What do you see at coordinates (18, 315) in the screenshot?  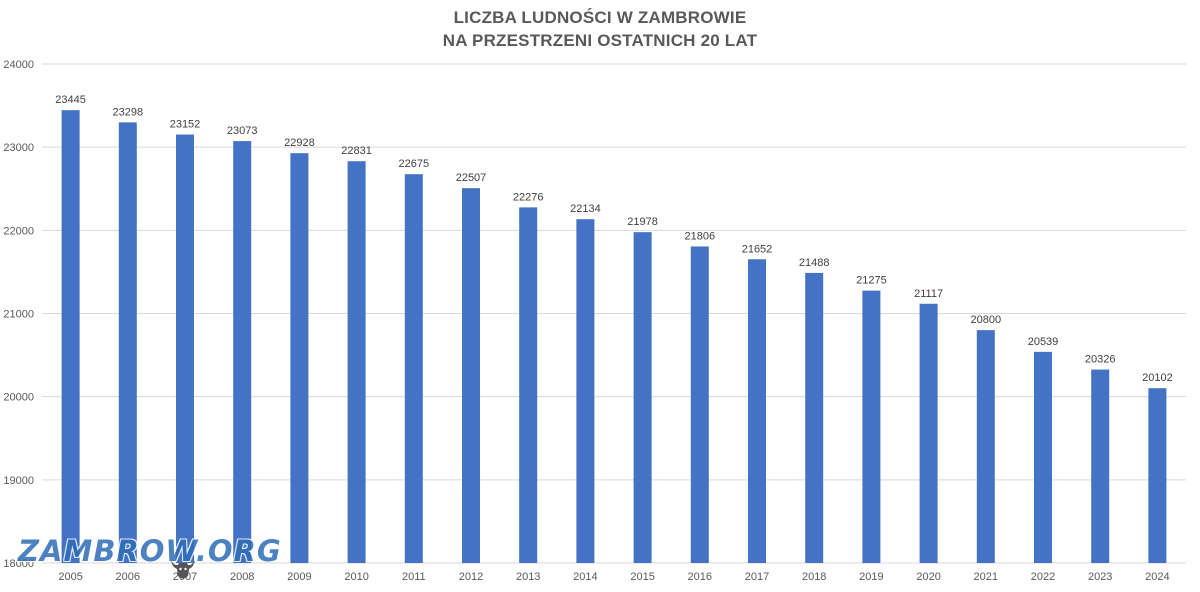 I see `y-tick-label: 21000` at bounding box center [18, 315].